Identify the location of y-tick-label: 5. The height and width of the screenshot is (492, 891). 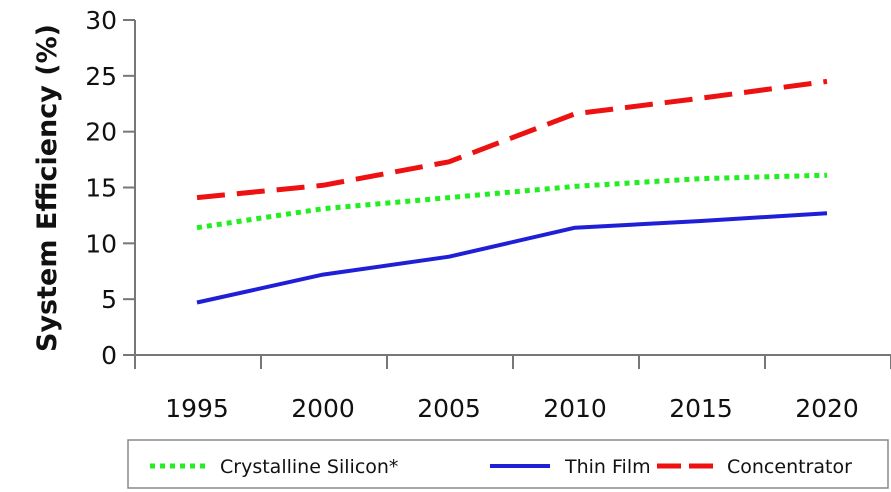
(109, 299).